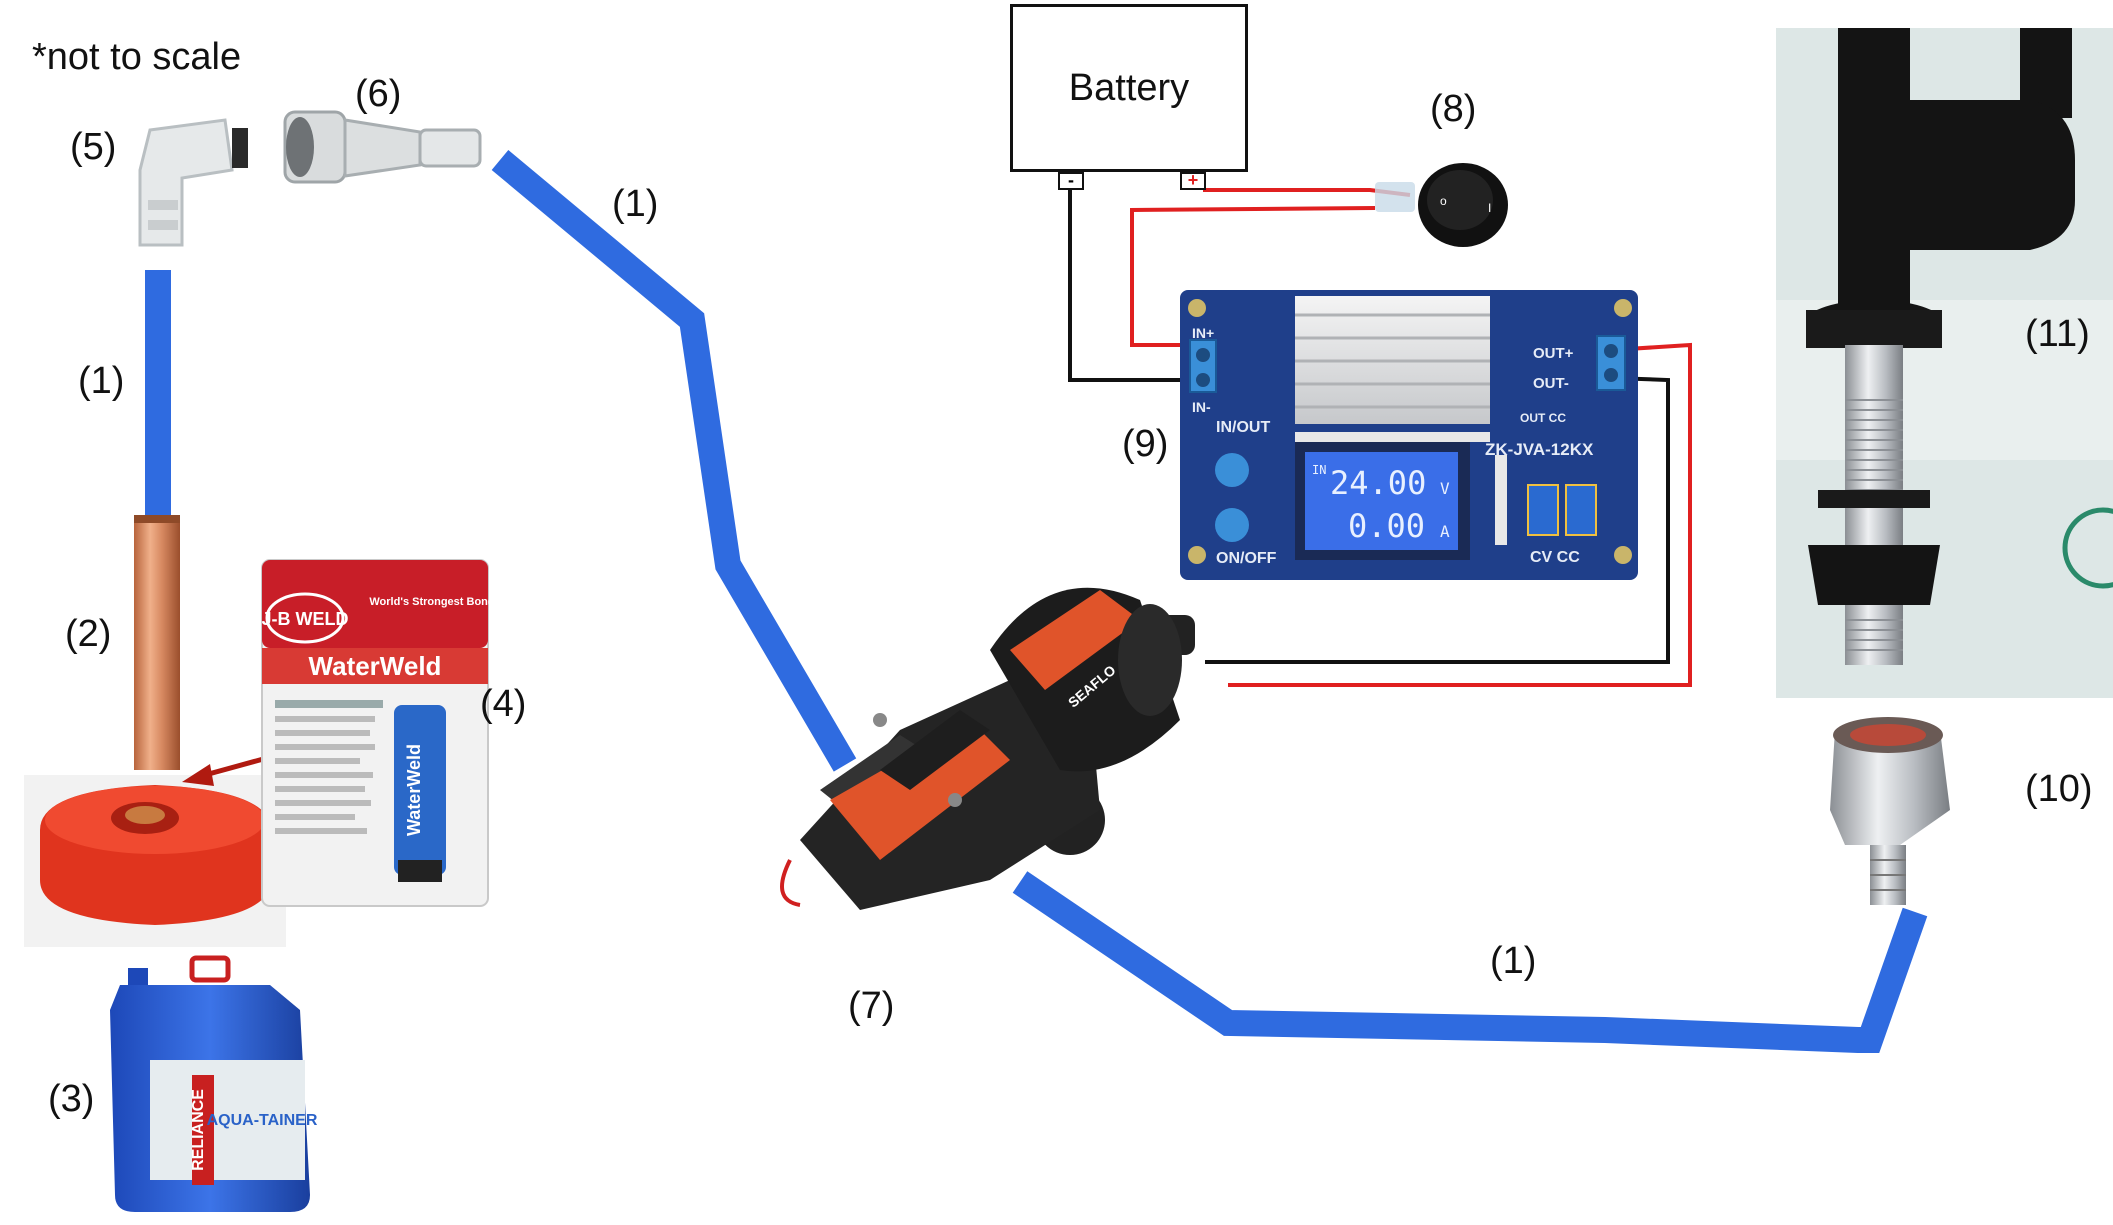 This screenshot has height=1225, width=2113. What do you see at coordinates (1944, 363) in the screenshot?
I see `faucet` at bounding box center [1944, 363].